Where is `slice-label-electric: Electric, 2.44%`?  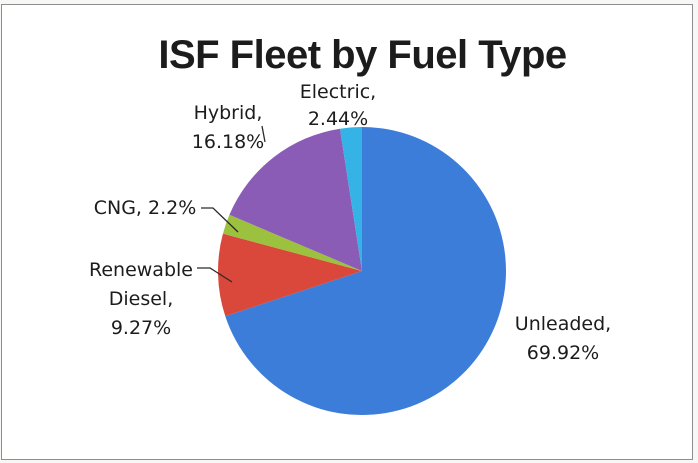
slice-label-electric: Electric, 2.44% is located at coordinates (338, 105).